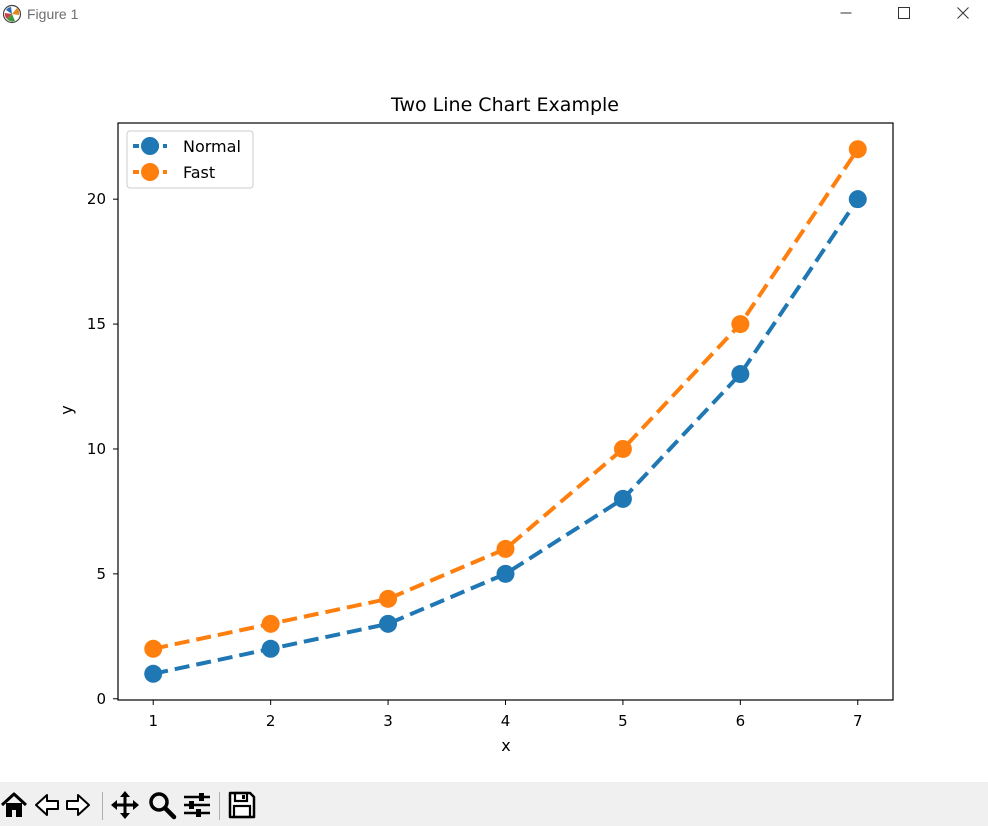 The width and height of the screenshot is (988, 826). I want to click on save-icon, so click(242, 805).